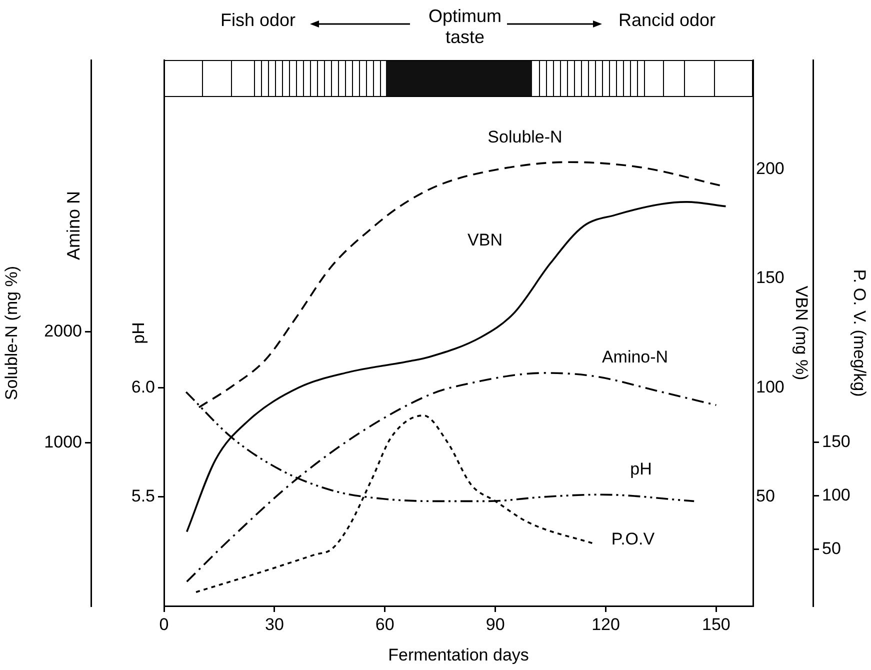  I want to click on y2-tick-label: 6.0, so click(143, 386).